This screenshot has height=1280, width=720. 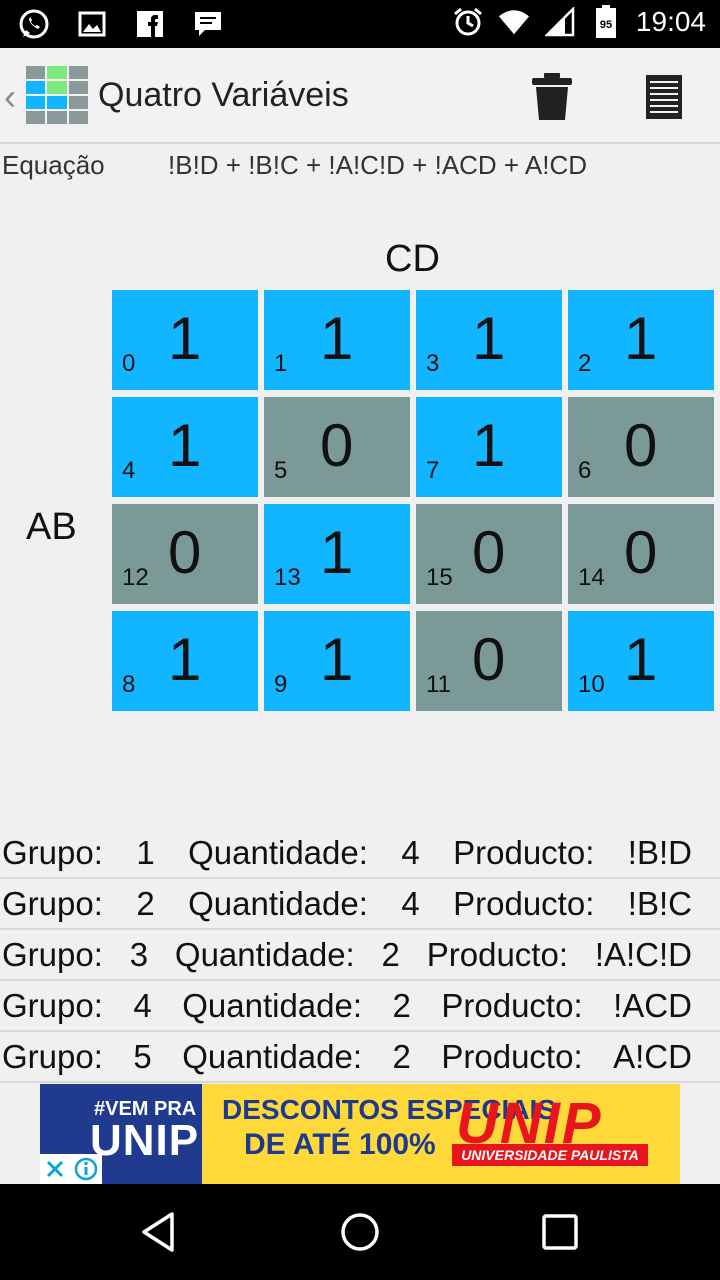 What do you see at coordinates (514, 22) in the screenshot?
I see `wifi-icon` at bounding box center [514, 22].